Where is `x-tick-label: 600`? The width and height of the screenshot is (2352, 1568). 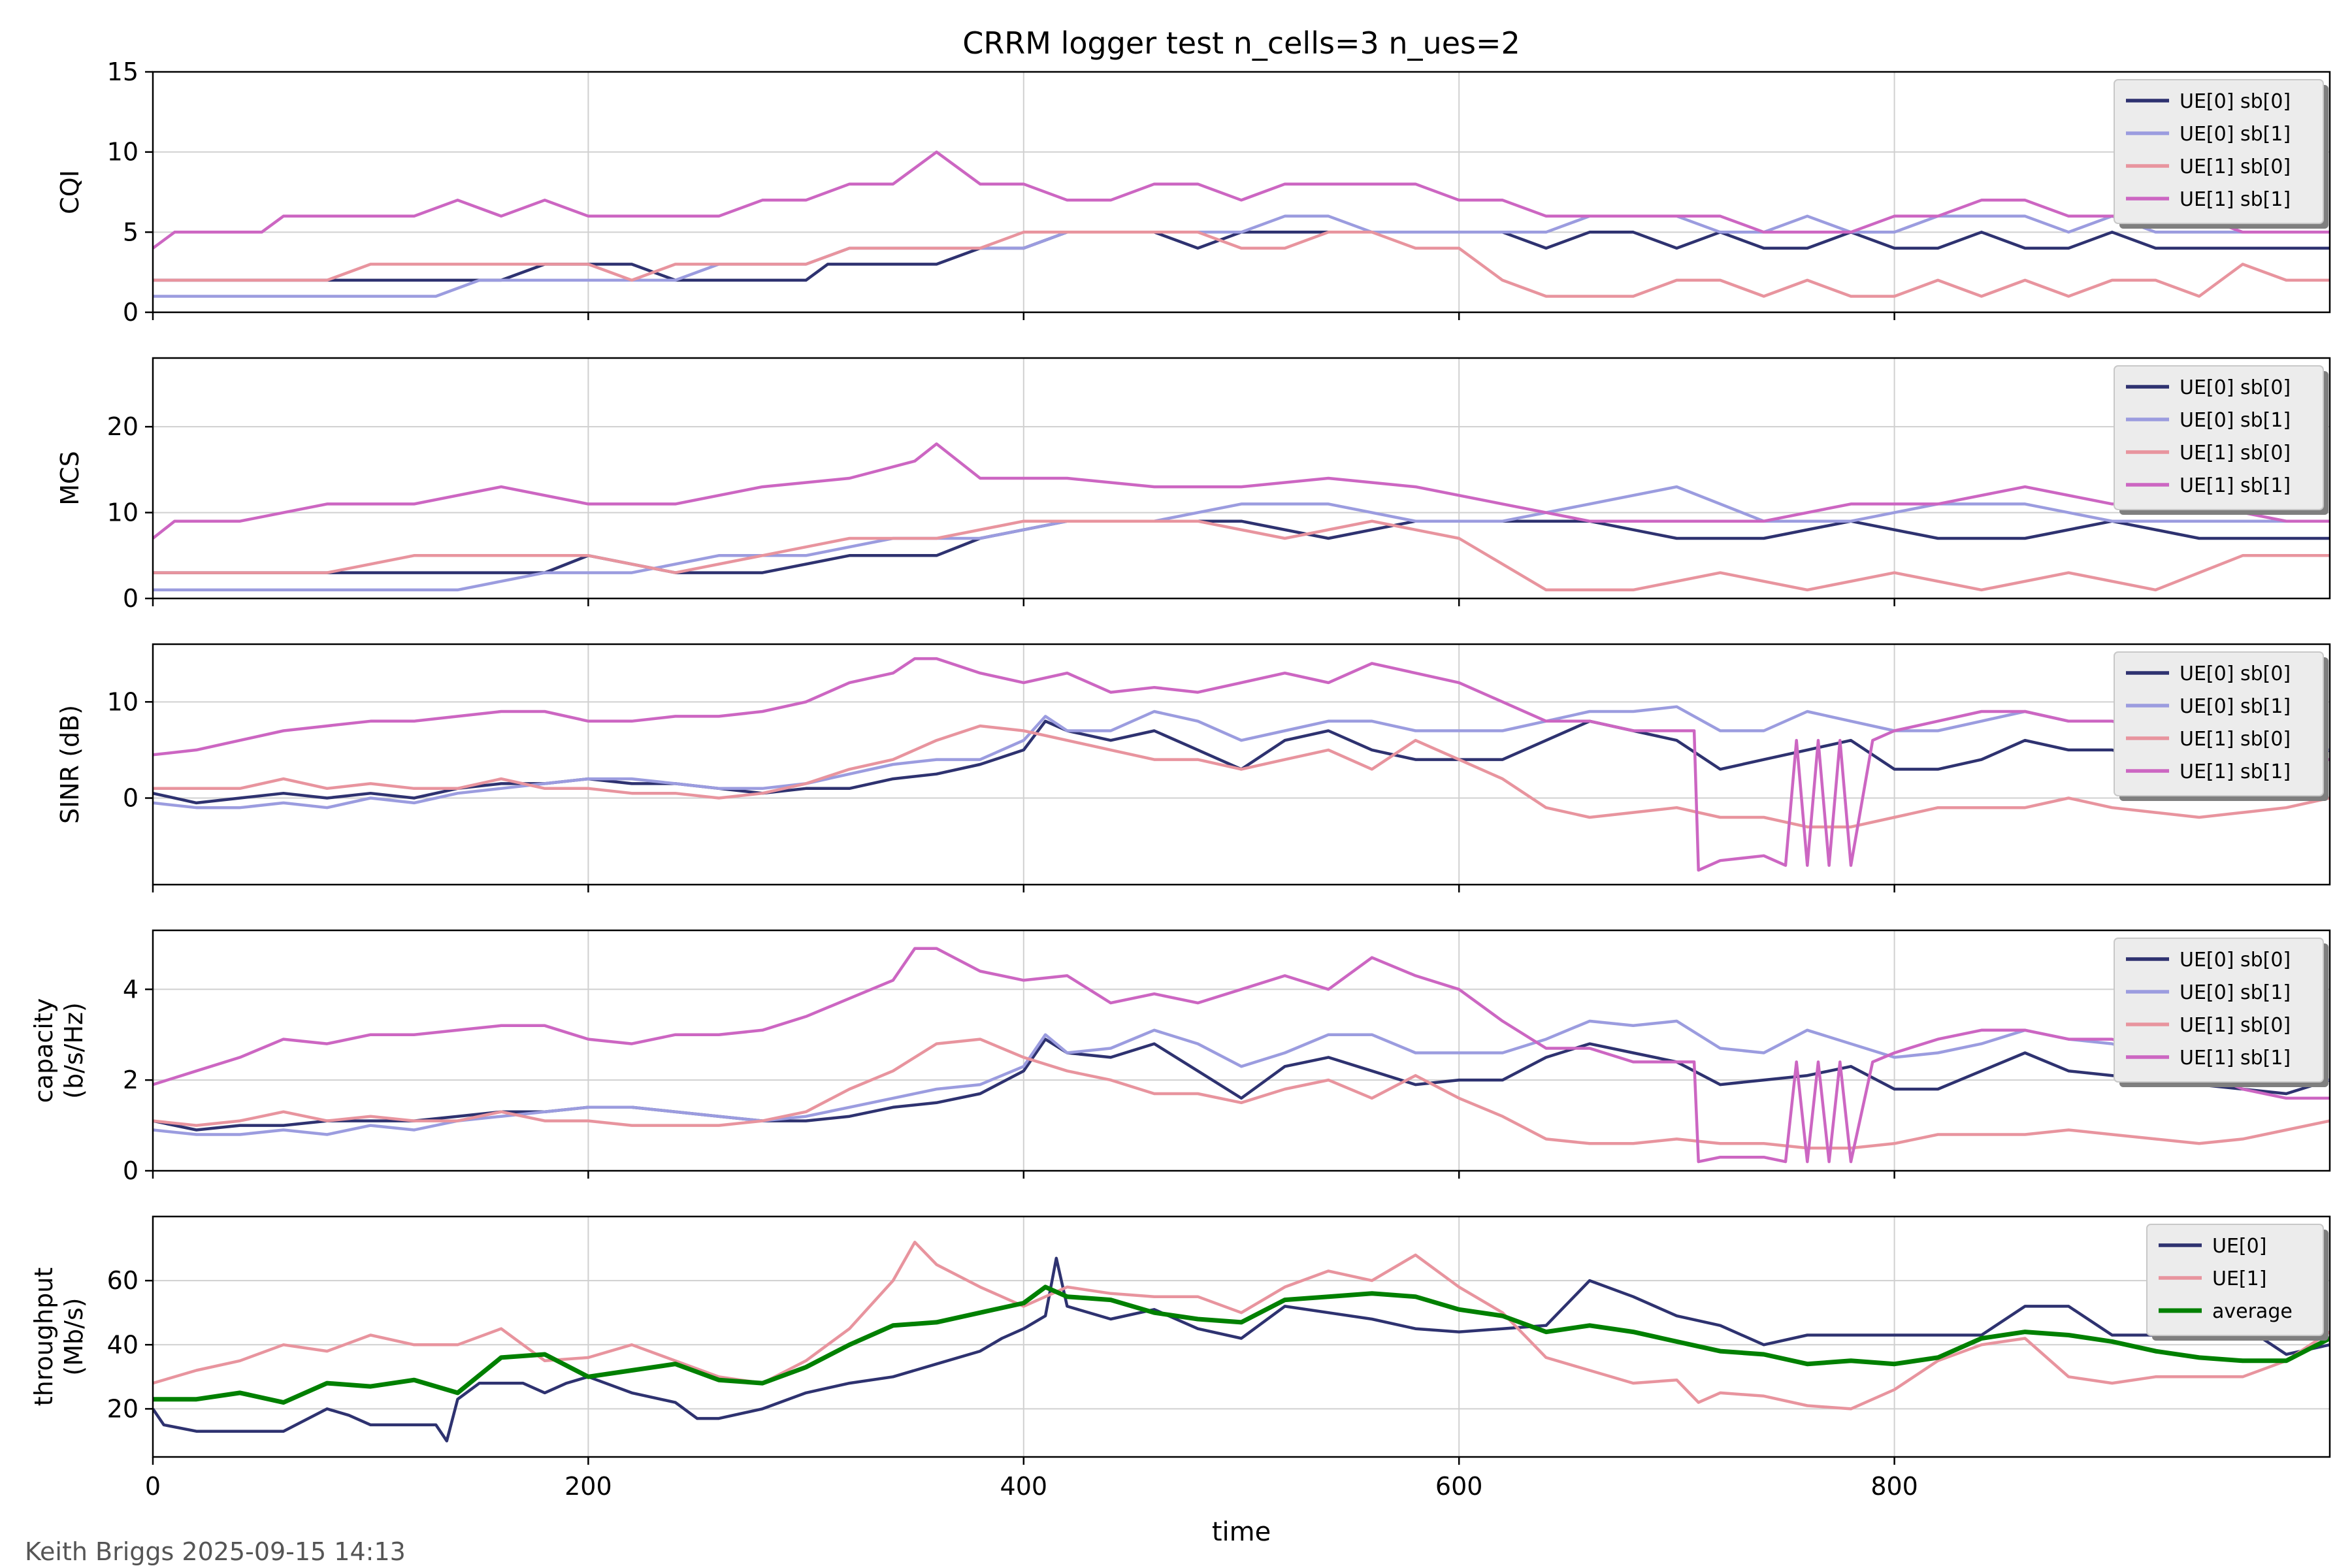 x-tick-label: 600 is located at coordinates (1459, 1486).